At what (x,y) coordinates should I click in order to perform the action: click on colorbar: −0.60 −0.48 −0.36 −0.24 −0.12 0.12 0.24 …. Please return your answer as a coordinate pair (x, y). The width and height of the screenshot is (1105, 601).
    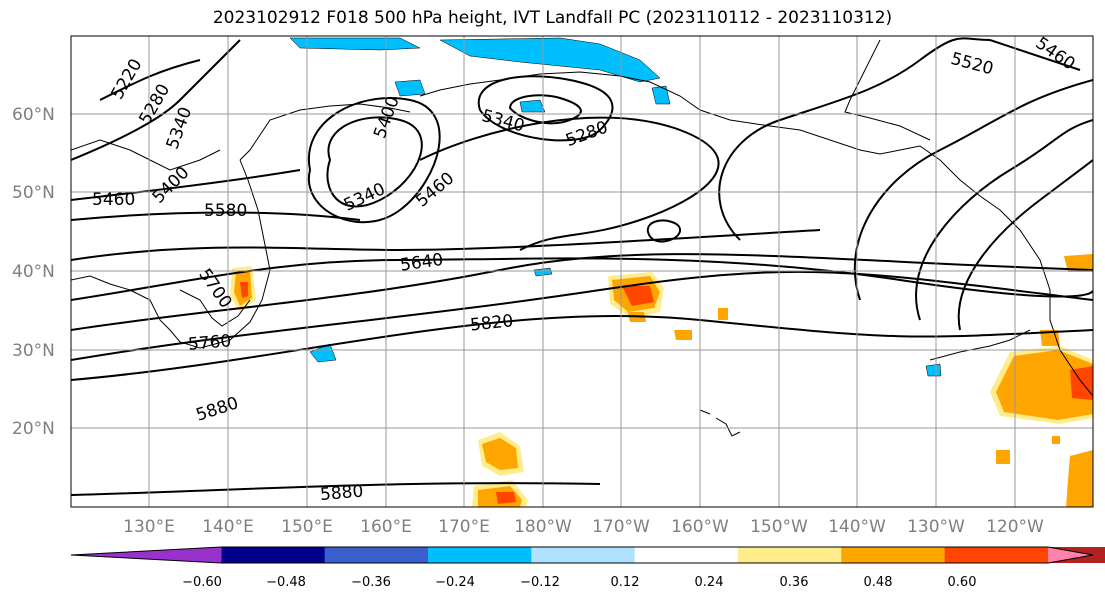
    Looking at the image, I should click on (587, 568).